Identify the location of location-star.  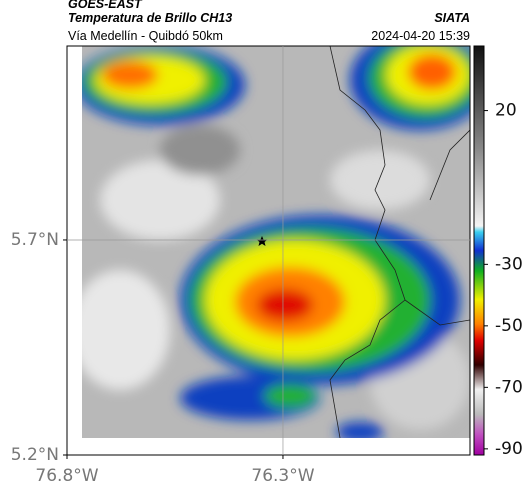
(262, 241).